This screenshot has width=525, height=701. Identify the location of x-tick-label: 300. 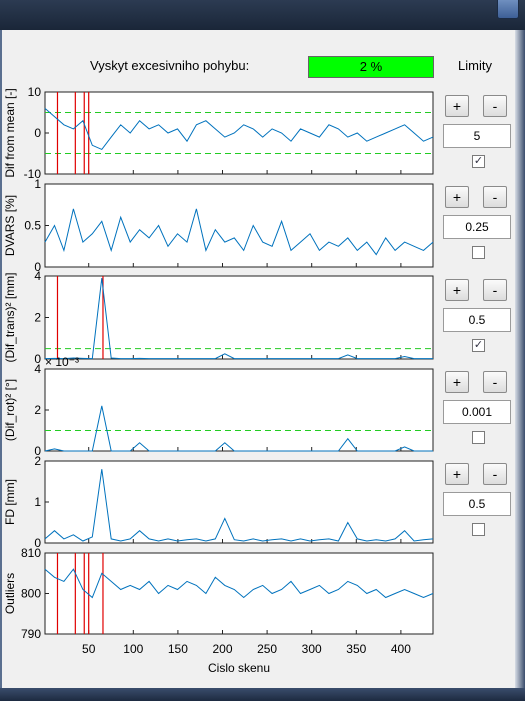
(312, 649).